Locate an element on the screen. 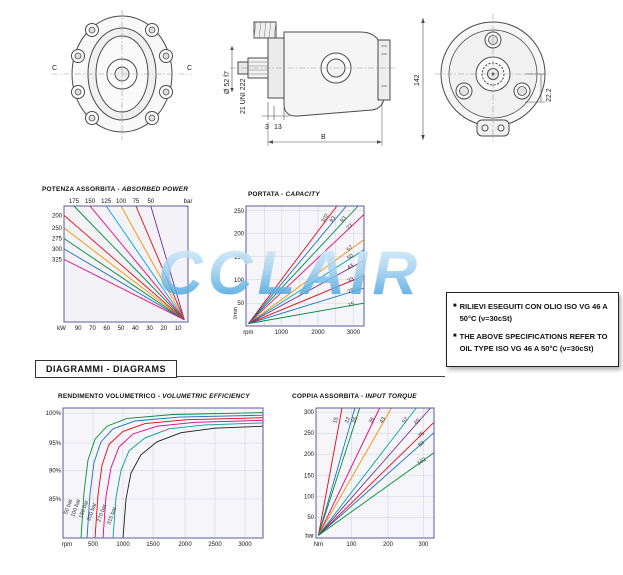 The height and width of the screenshot is (575, 623). svg-text: 60 is located at coordinates (106, 329).